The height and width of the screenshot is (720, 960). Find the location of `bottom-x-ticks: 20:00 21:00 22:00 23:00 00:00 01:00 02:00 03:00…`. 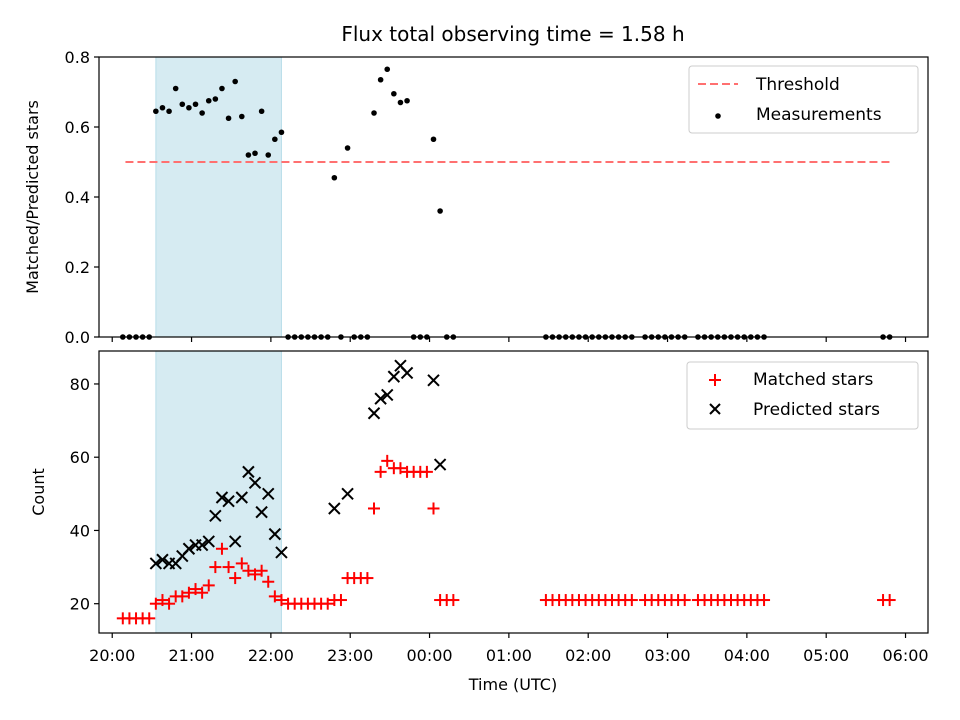

bottom-x-ticks: 20:00 21:00 22:00 23:00 00:00 01:00 02:00 03:00… is located at coordinates (509, 649).